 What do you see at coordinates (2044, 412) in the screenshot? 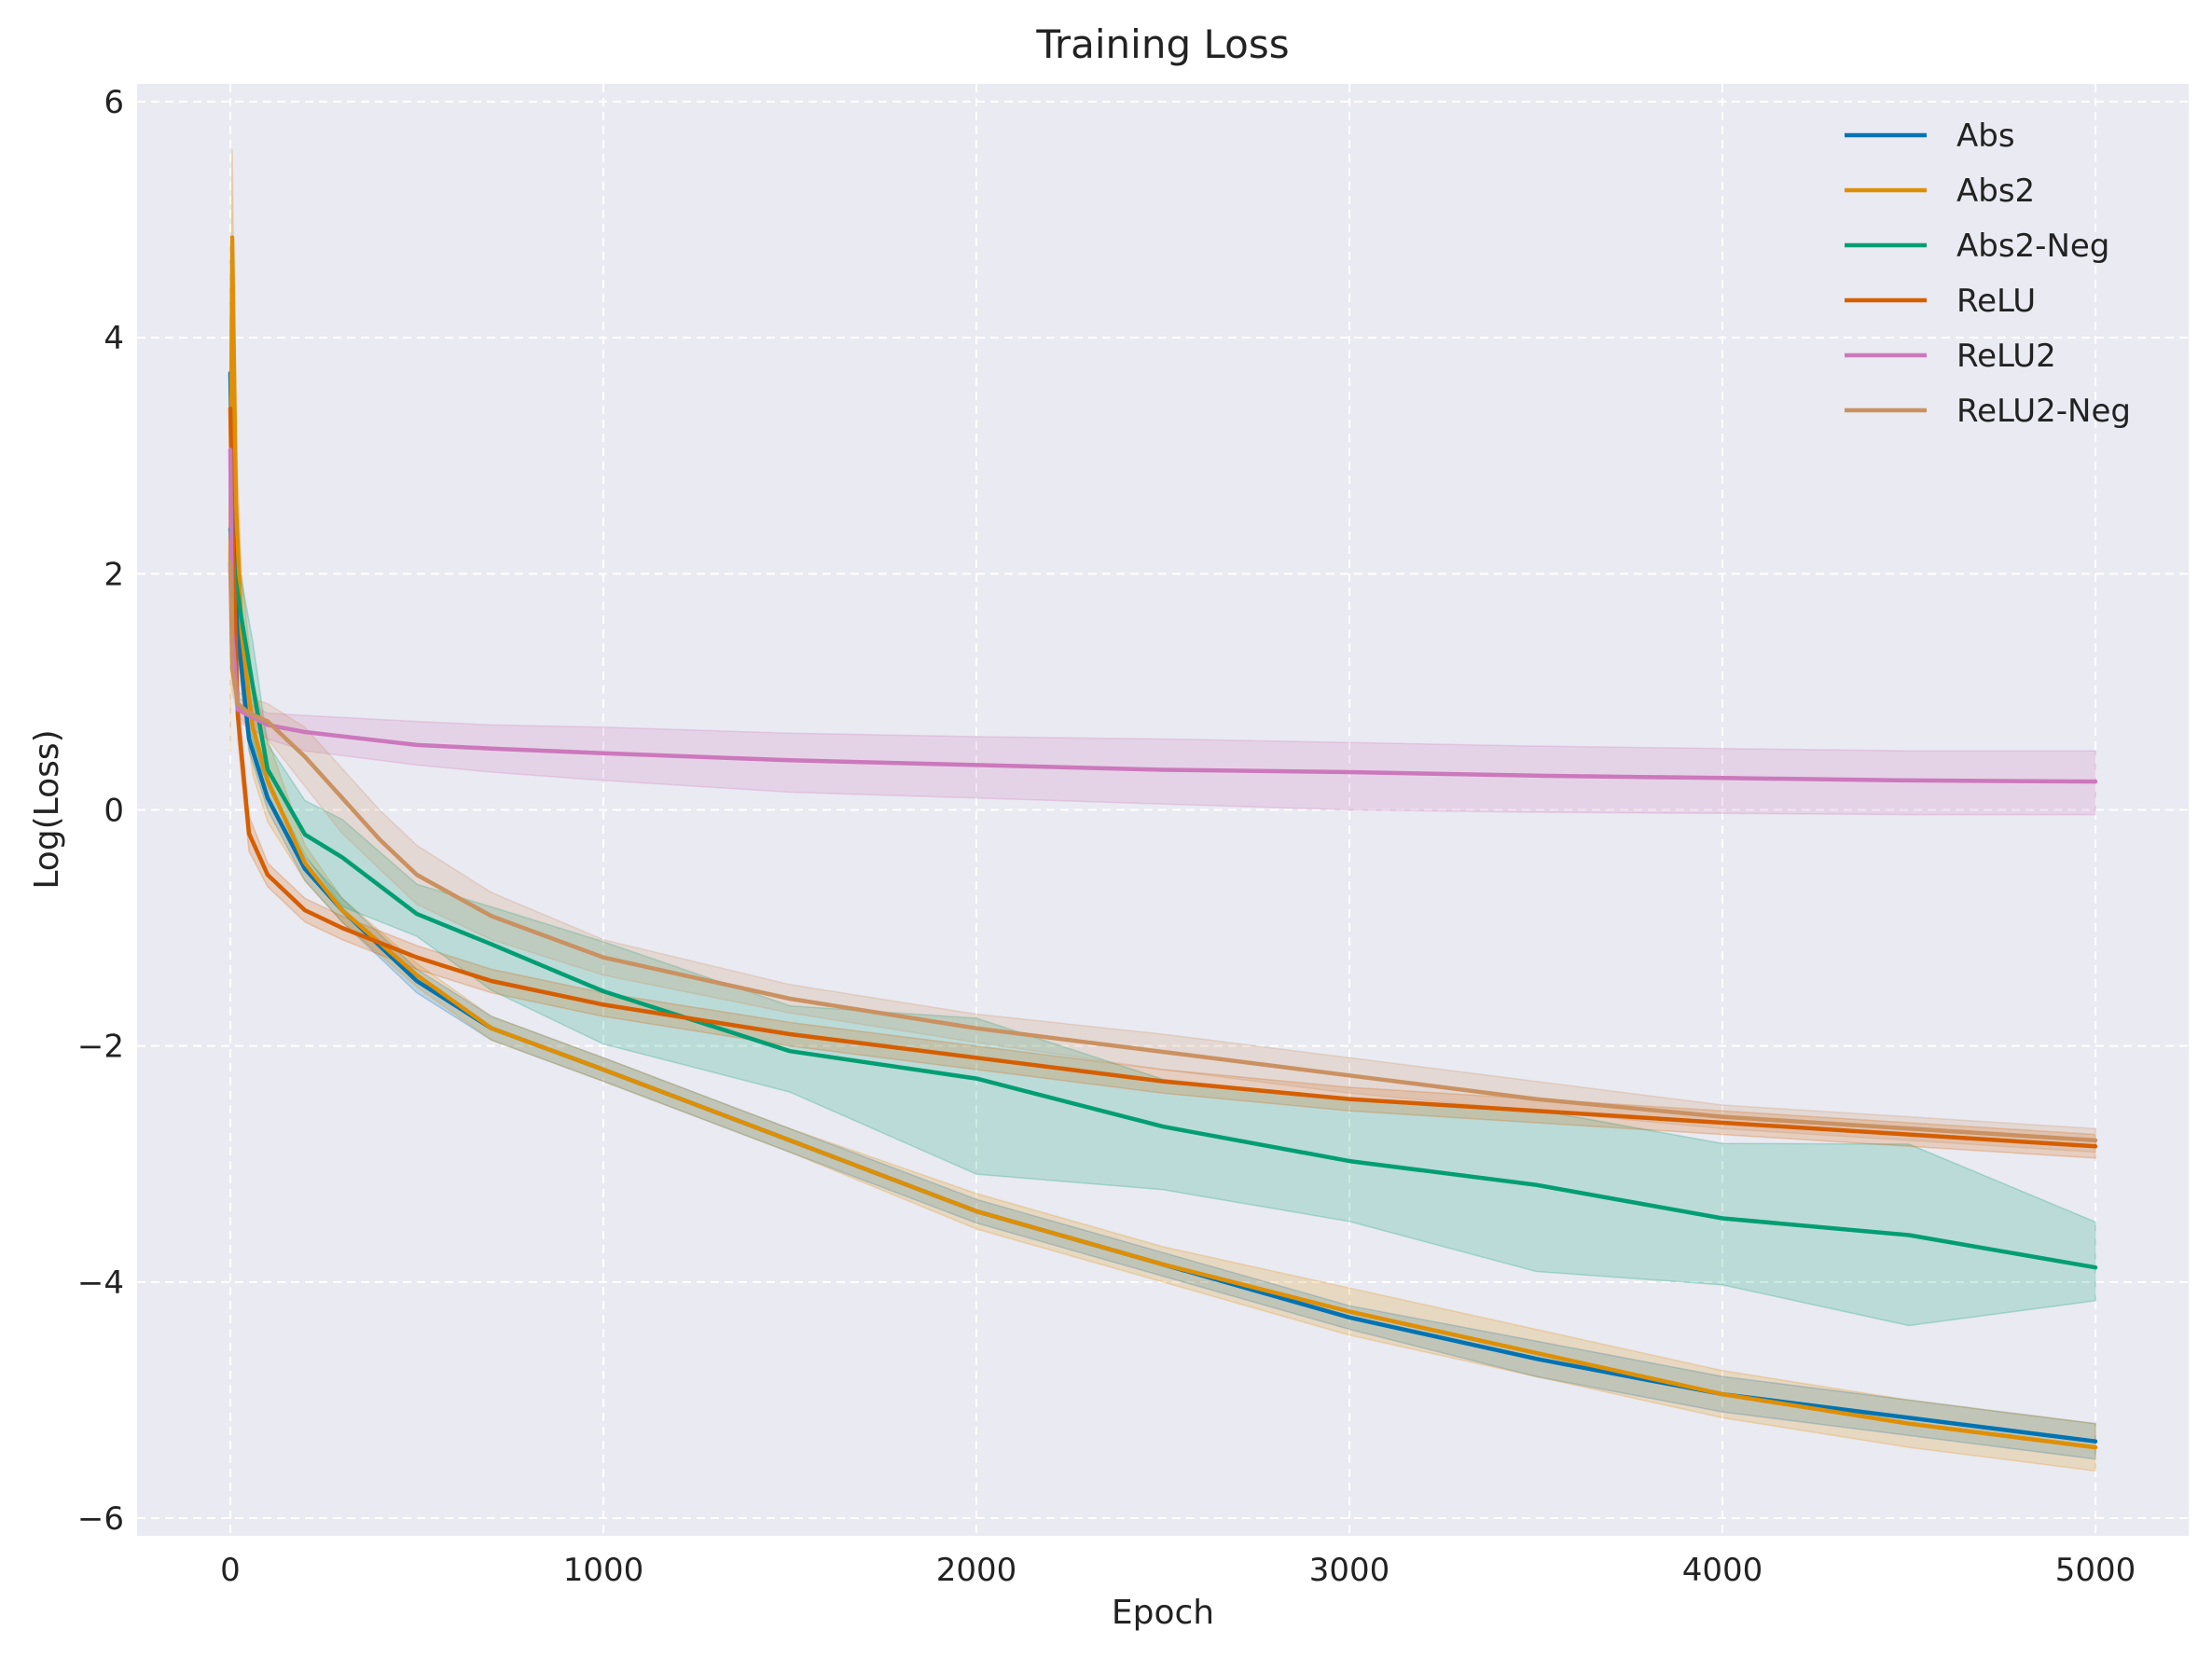
I see `legend-label-relu2-neg: ReLU2-Neg` at bounding box center [2044, 412].